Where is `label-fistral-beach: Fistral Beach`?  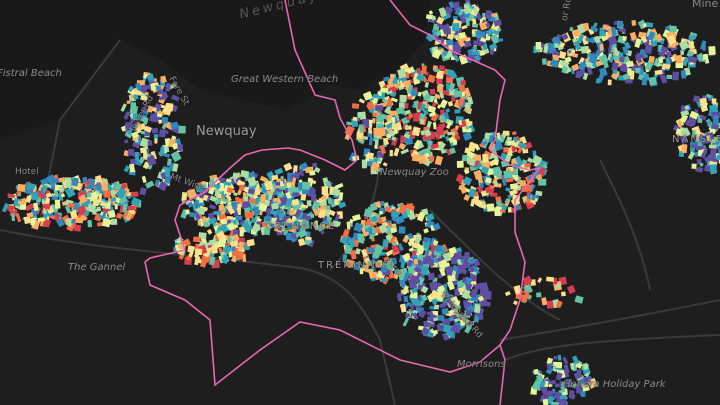 label-fistral-beach: Fistral Beach is located at coordinates (31, 73).